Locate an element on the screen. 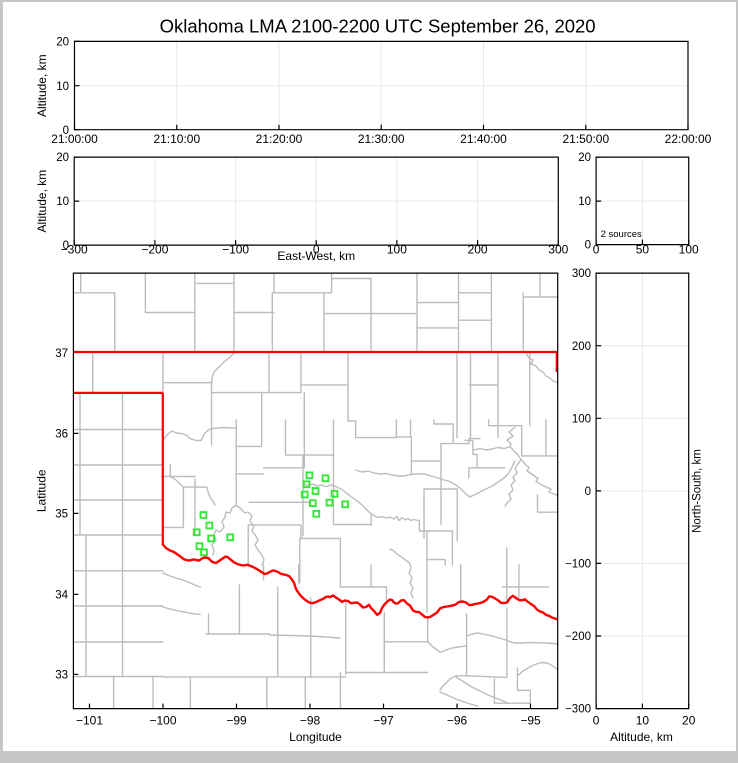 Image resolution: width=738 pixels, height=763 pixels. svg-text: East-West, km is located at coordinates (316, 256).